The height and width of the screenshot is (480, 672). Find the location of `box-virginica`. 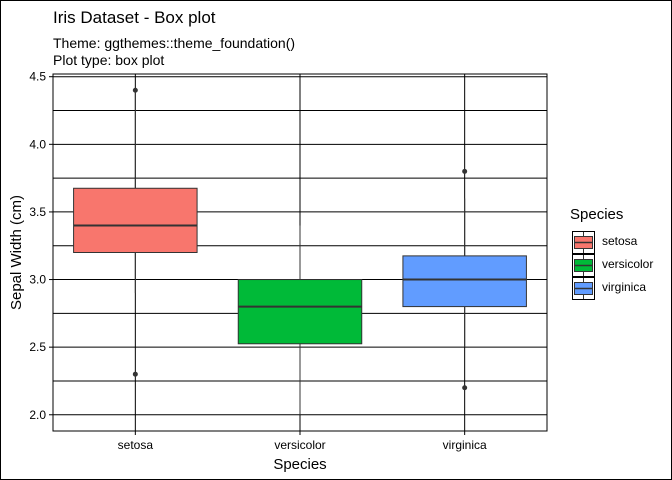

box-virginica is located at coordinates (464, 281).